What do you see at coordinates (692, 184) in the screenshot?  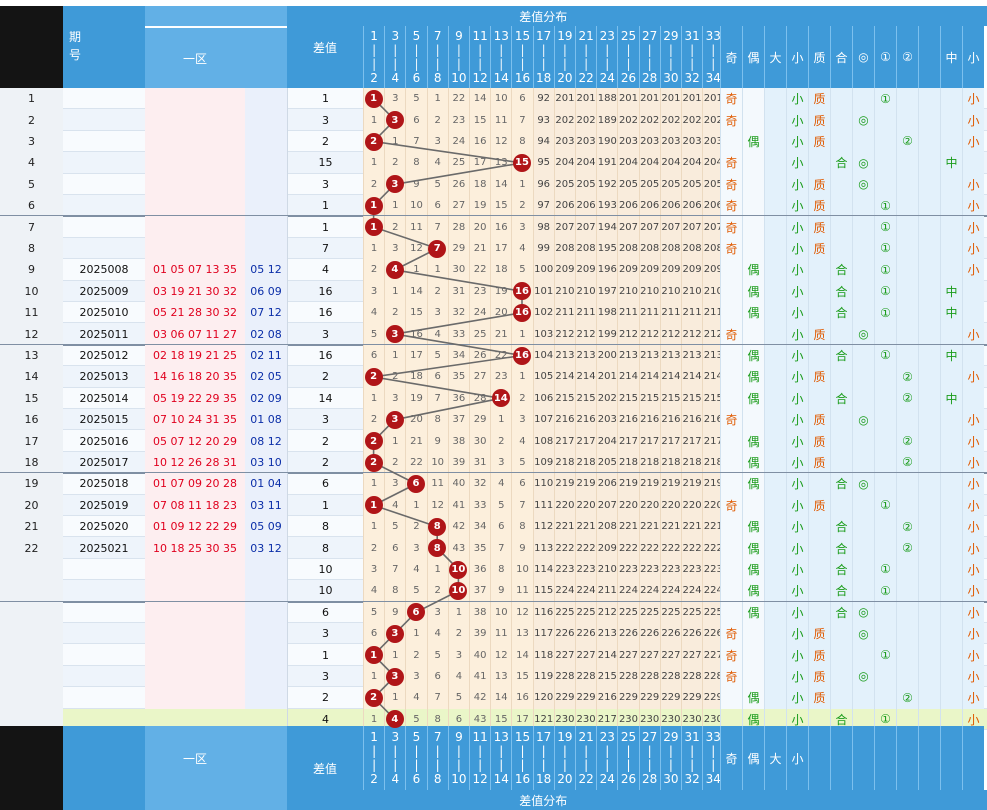 I see `dist-cell: 205` at bounding box center [692, 184].